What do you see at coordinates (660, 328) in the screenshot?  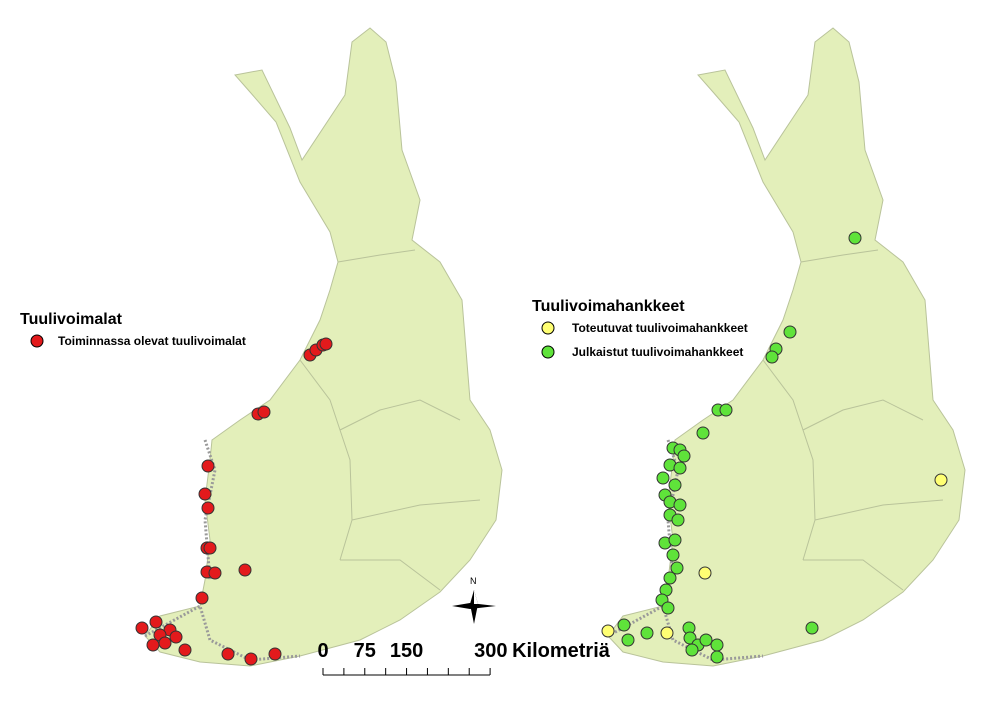 I see `legend-label: Toteutuvat tuulivoimahankkeet` at bounding box center [660, 328].